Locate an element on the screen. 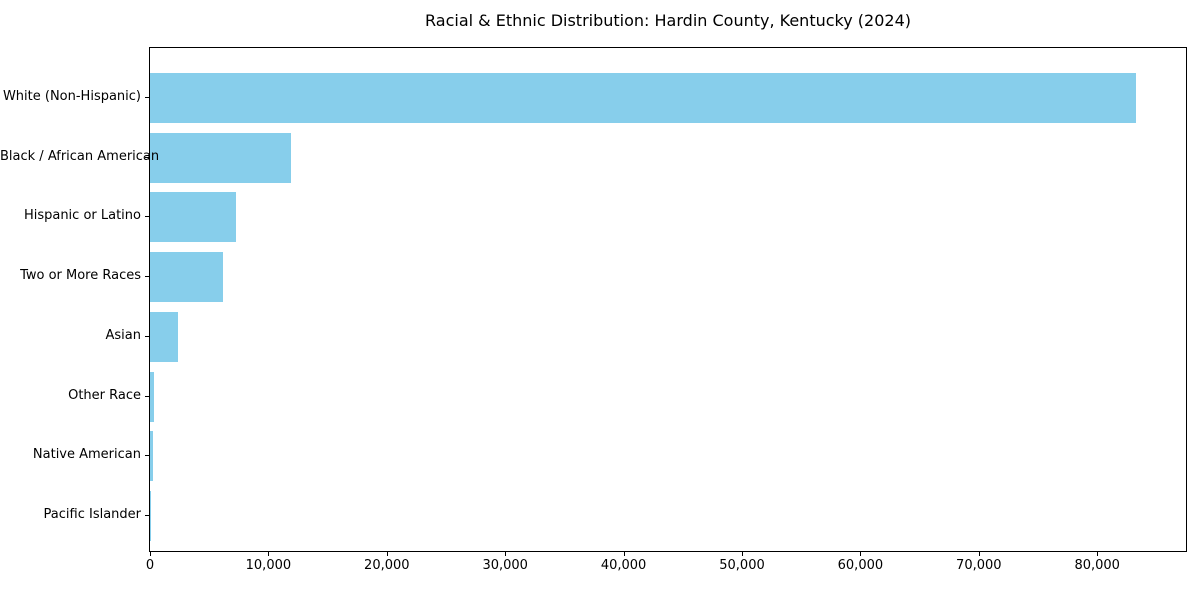 This screenshot has height=600, width=1200. x-tick-label: 0 is located at coordinates (150, 565).